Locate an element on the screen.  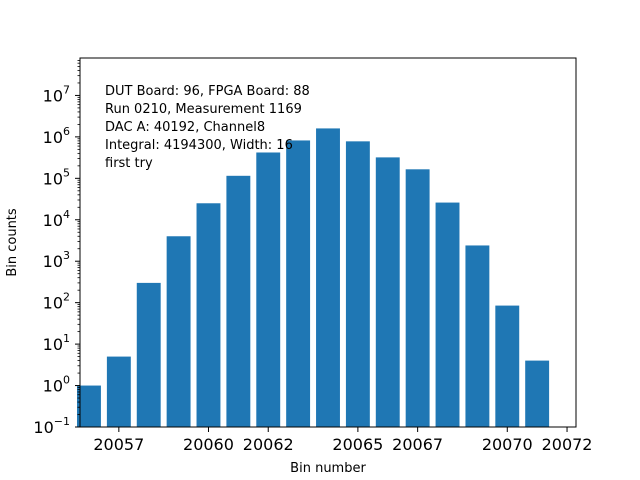
y-tick-label: 10⁷ is located at coordinates (56, 94).